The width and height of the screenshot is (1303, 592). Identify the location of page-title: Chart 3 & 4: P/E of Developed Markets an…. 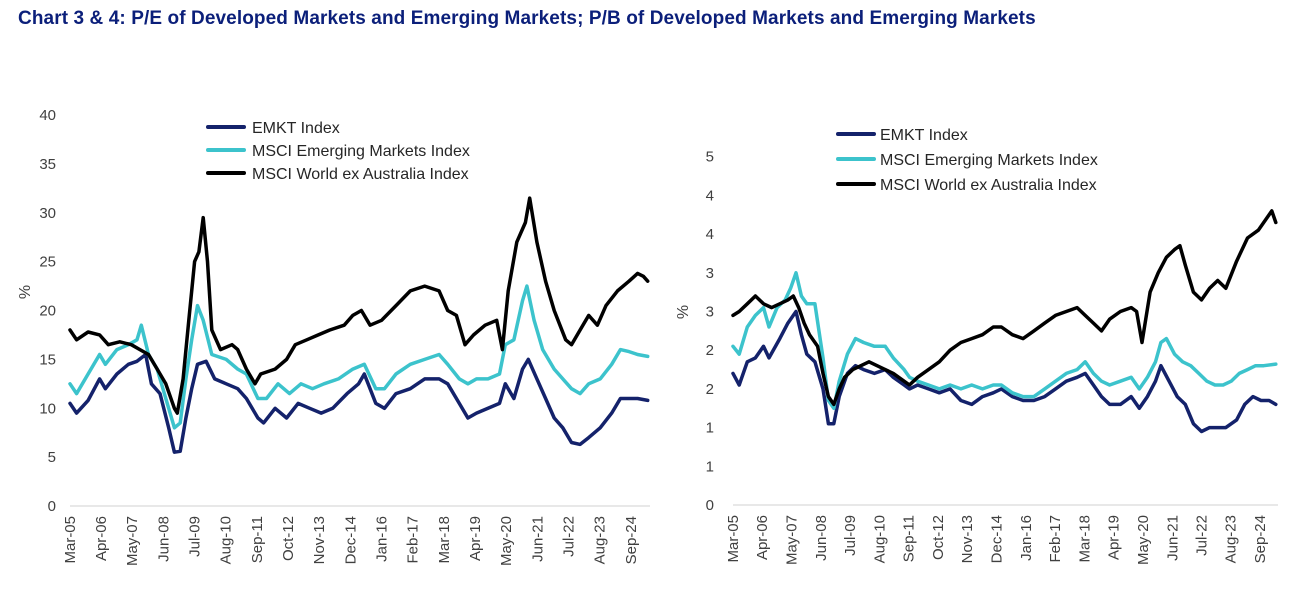
(527, 18).